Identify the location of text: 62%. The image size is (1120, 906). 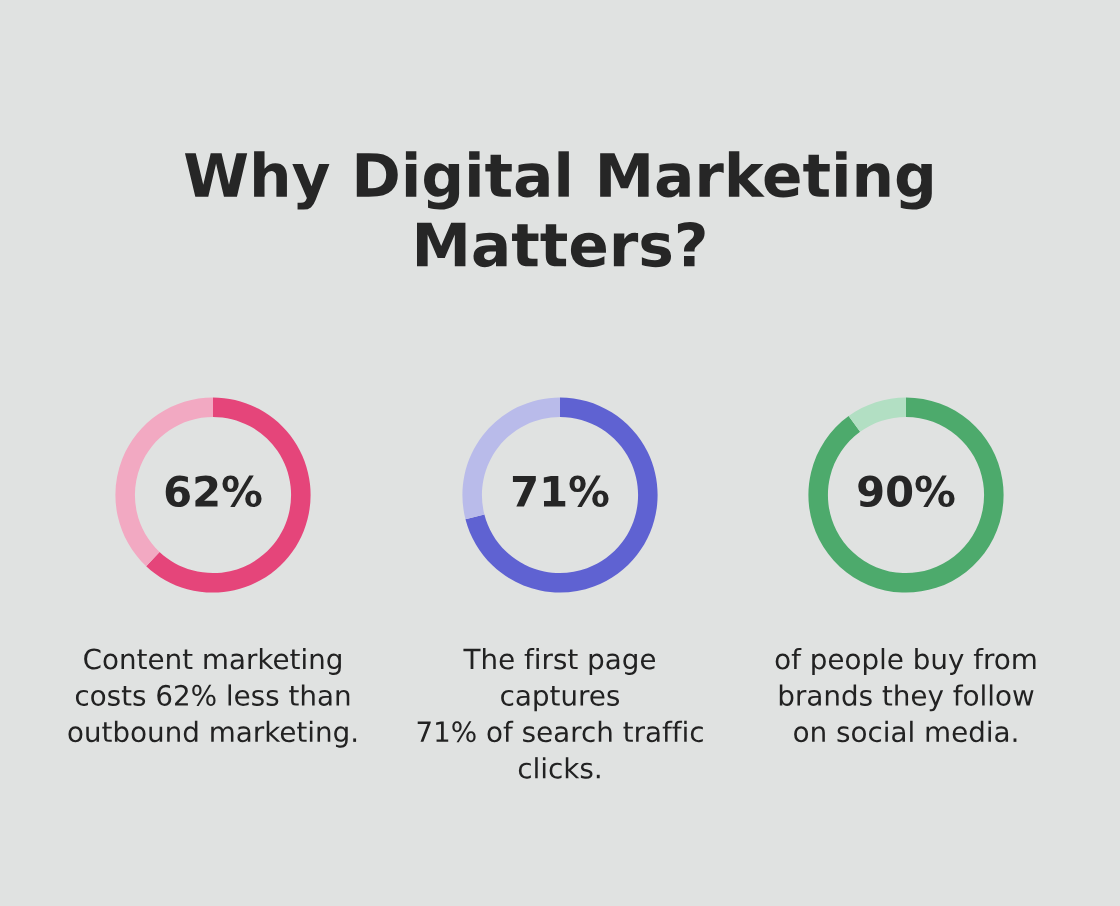
(213, 491).